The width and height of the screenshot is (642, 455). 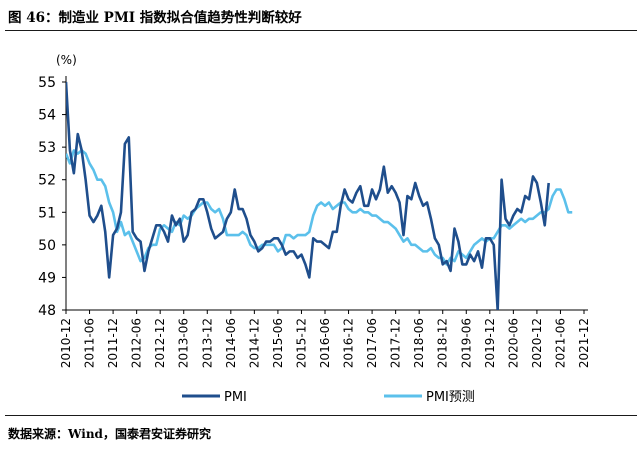 I want to click on x-tick-label: 2017-06, so click(x=372, y=343).